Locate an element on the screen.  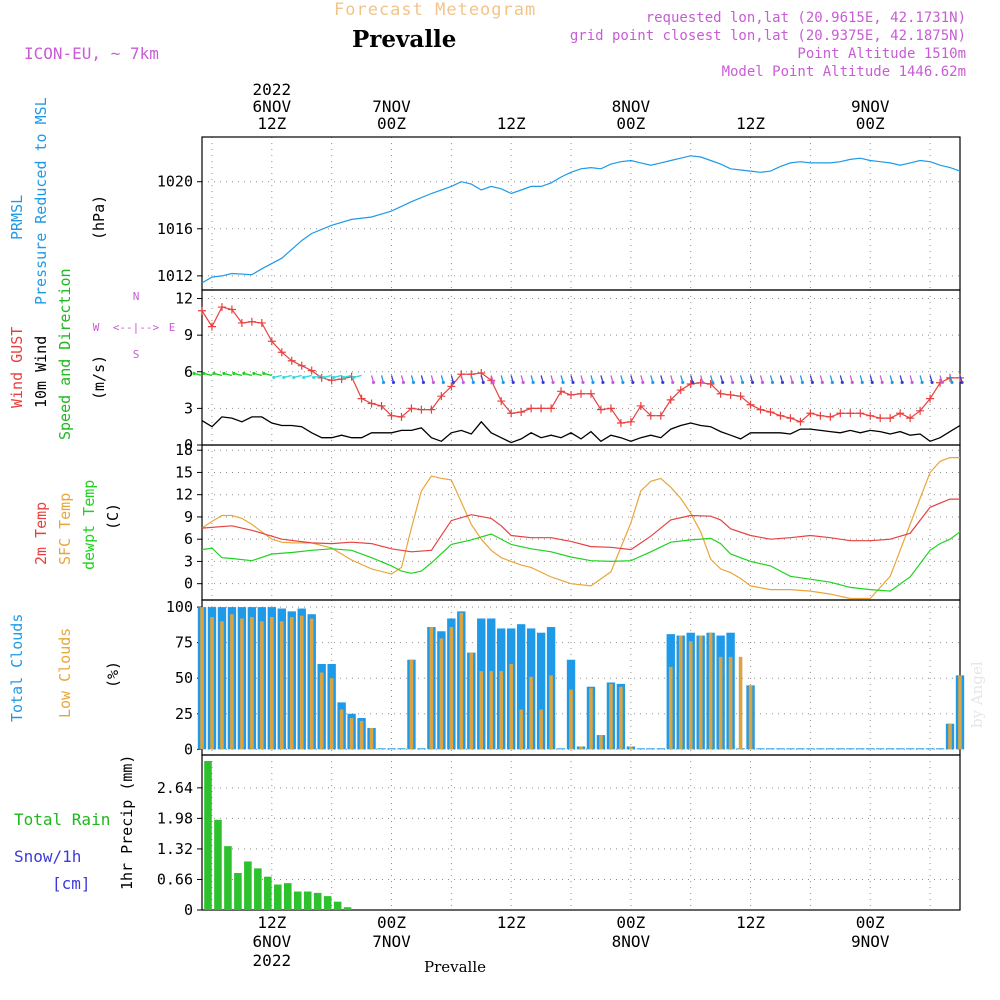
time-label-top: 2022 is located at coordinates (272, 89).